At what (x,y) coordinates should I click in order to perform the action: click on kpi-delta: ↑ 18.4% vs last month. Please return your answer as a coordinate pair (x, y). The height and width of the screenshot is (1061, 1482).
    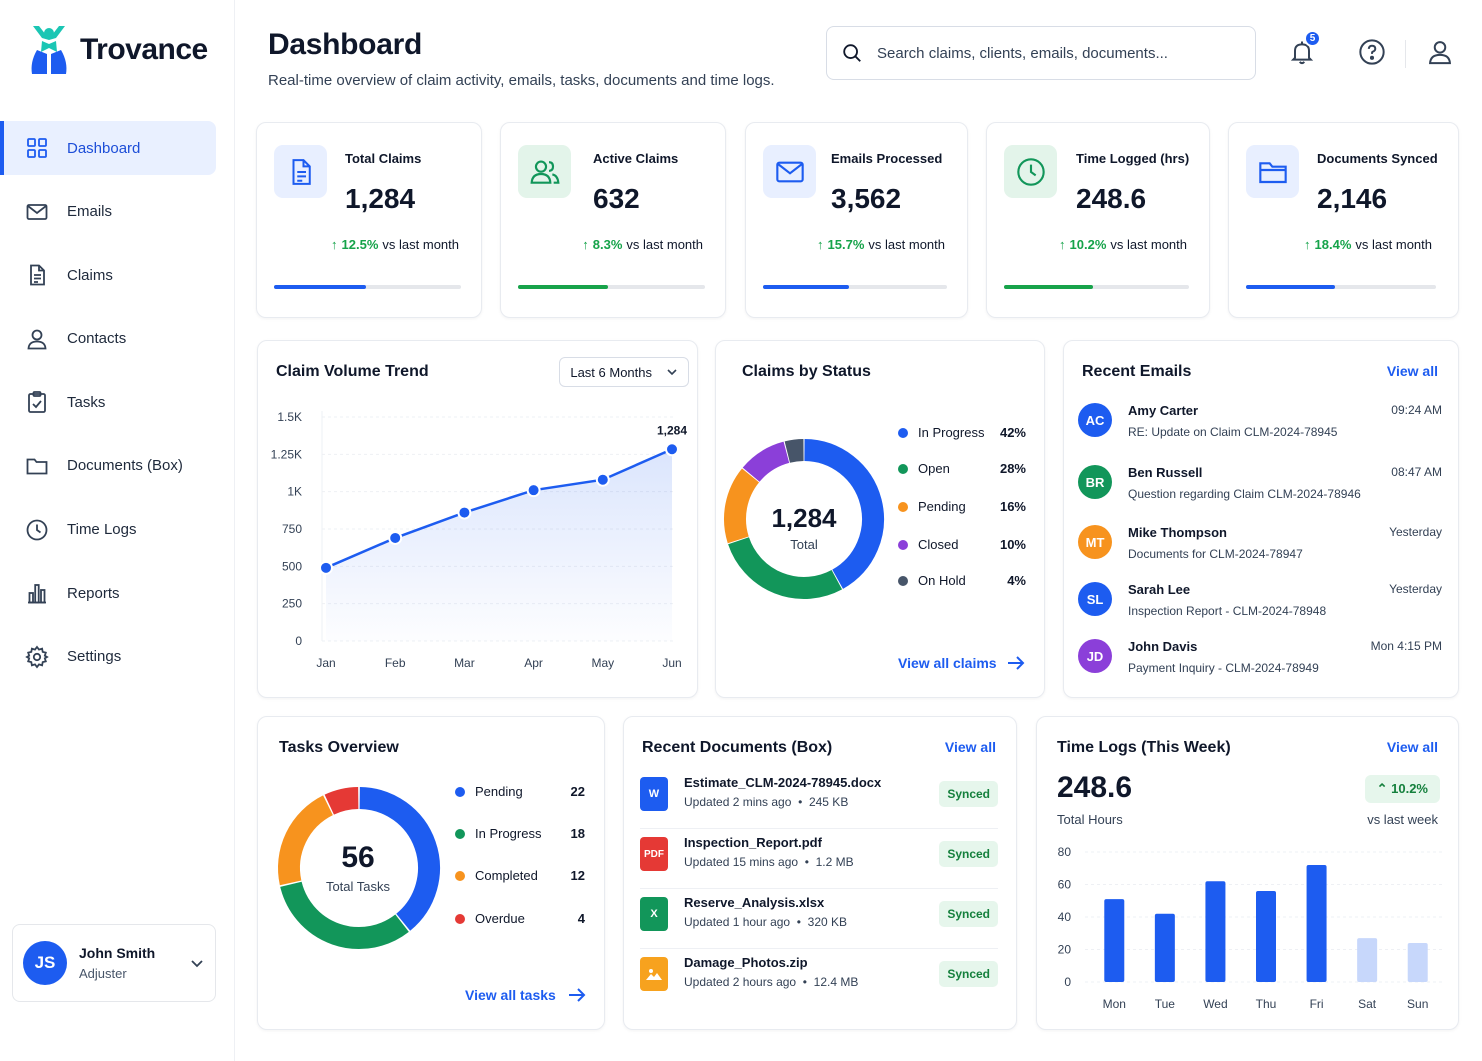
    Looking at the image, I should click on (1368, 244).